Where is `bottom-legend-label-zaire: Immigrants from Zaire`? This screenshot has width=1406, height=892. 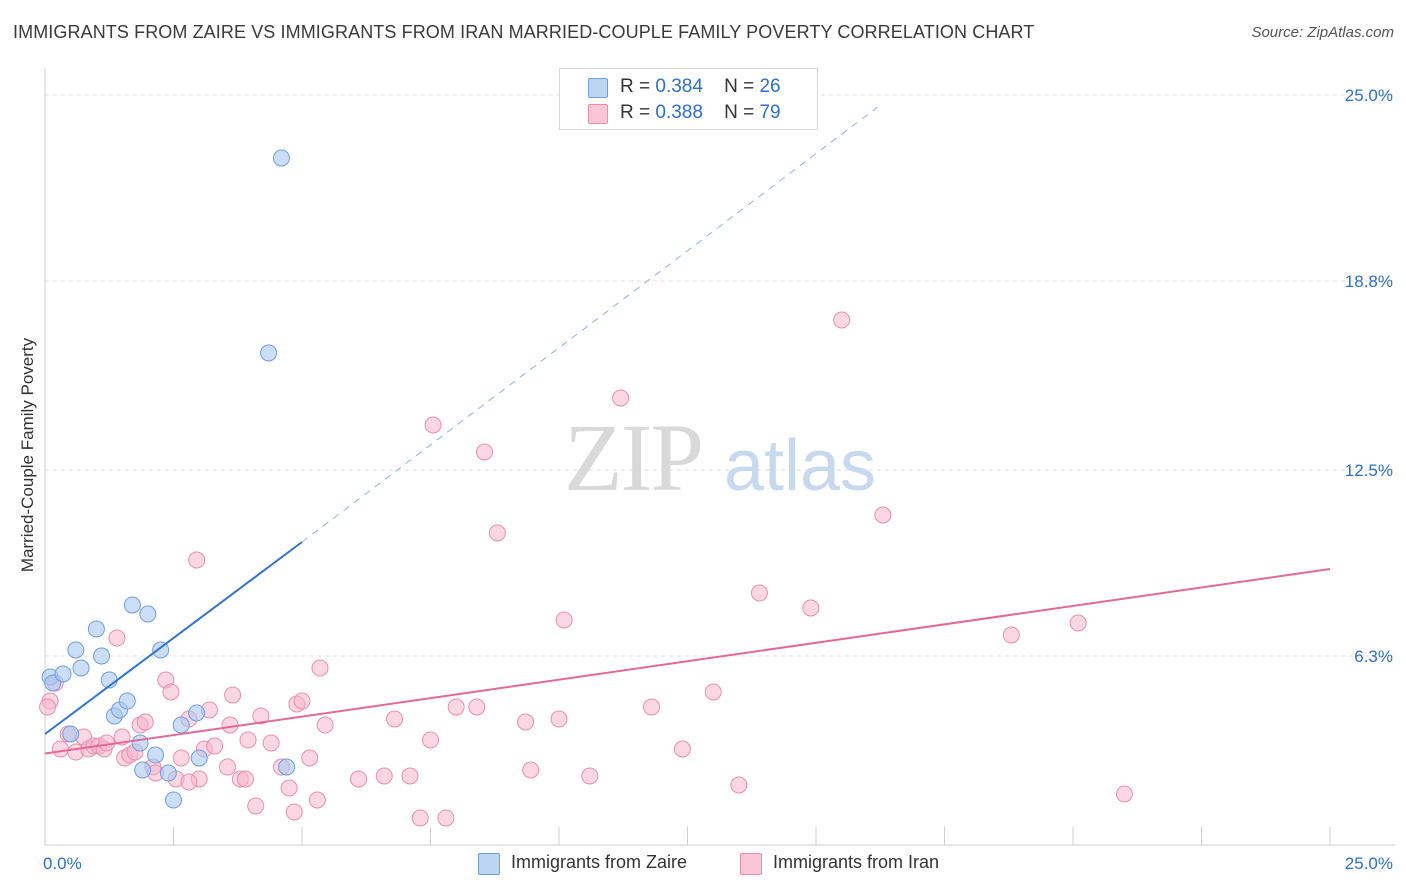 bottom-legend-label-zaire: Immigrants from Zaire is located at coordinates (599, 862).